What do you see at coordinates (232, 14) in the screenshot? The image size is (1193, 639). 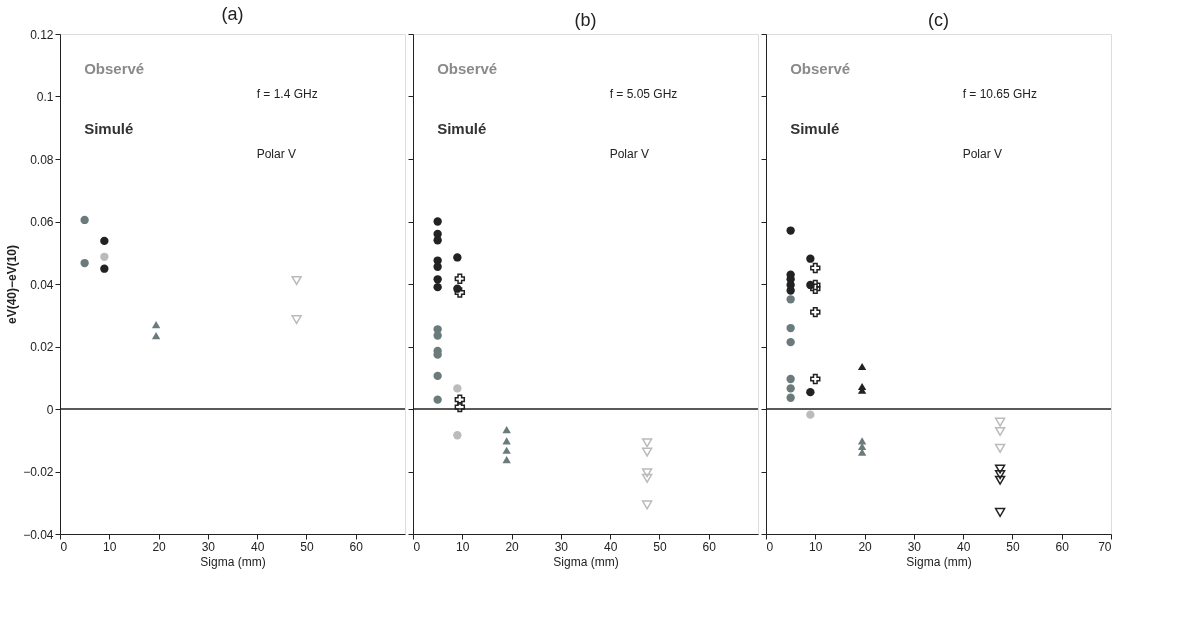 I see `chart-title: (a)` at bounding box center [232, 14].